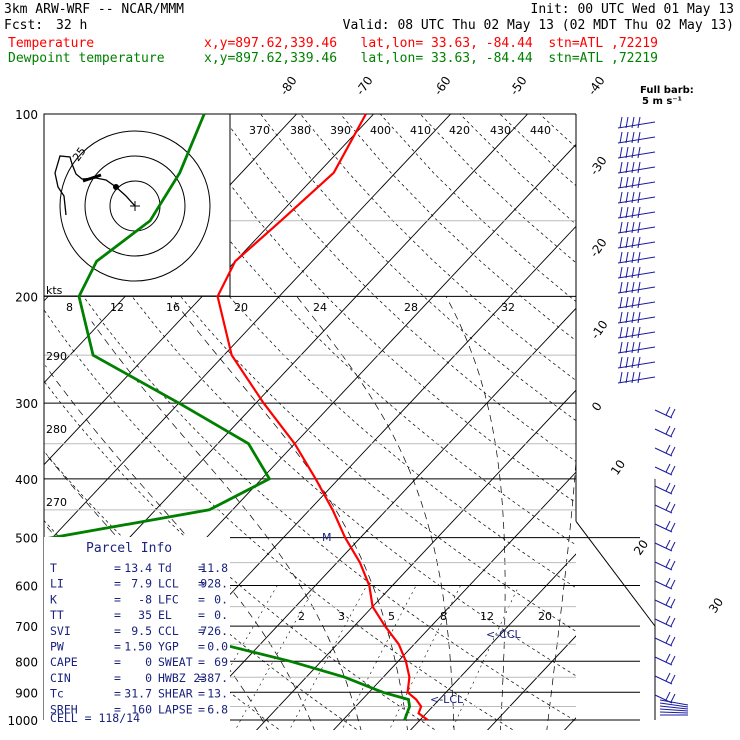 The width and height of the screenshot is (740, 740). Describe the element at coordinates (26, 627) in the screenshot. I see `pressure-label: 700` at that location.